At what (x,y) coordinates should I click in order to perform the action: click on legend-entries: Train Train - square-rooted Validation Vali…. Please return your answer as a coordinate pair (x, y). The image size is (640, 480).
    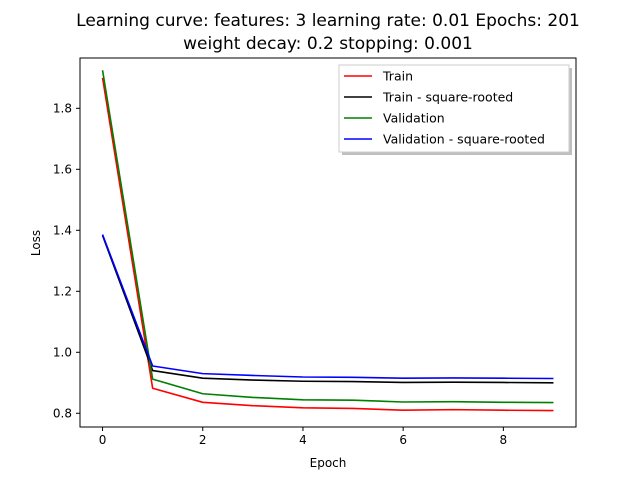
    Looking at the image, I should click on (444, 108).